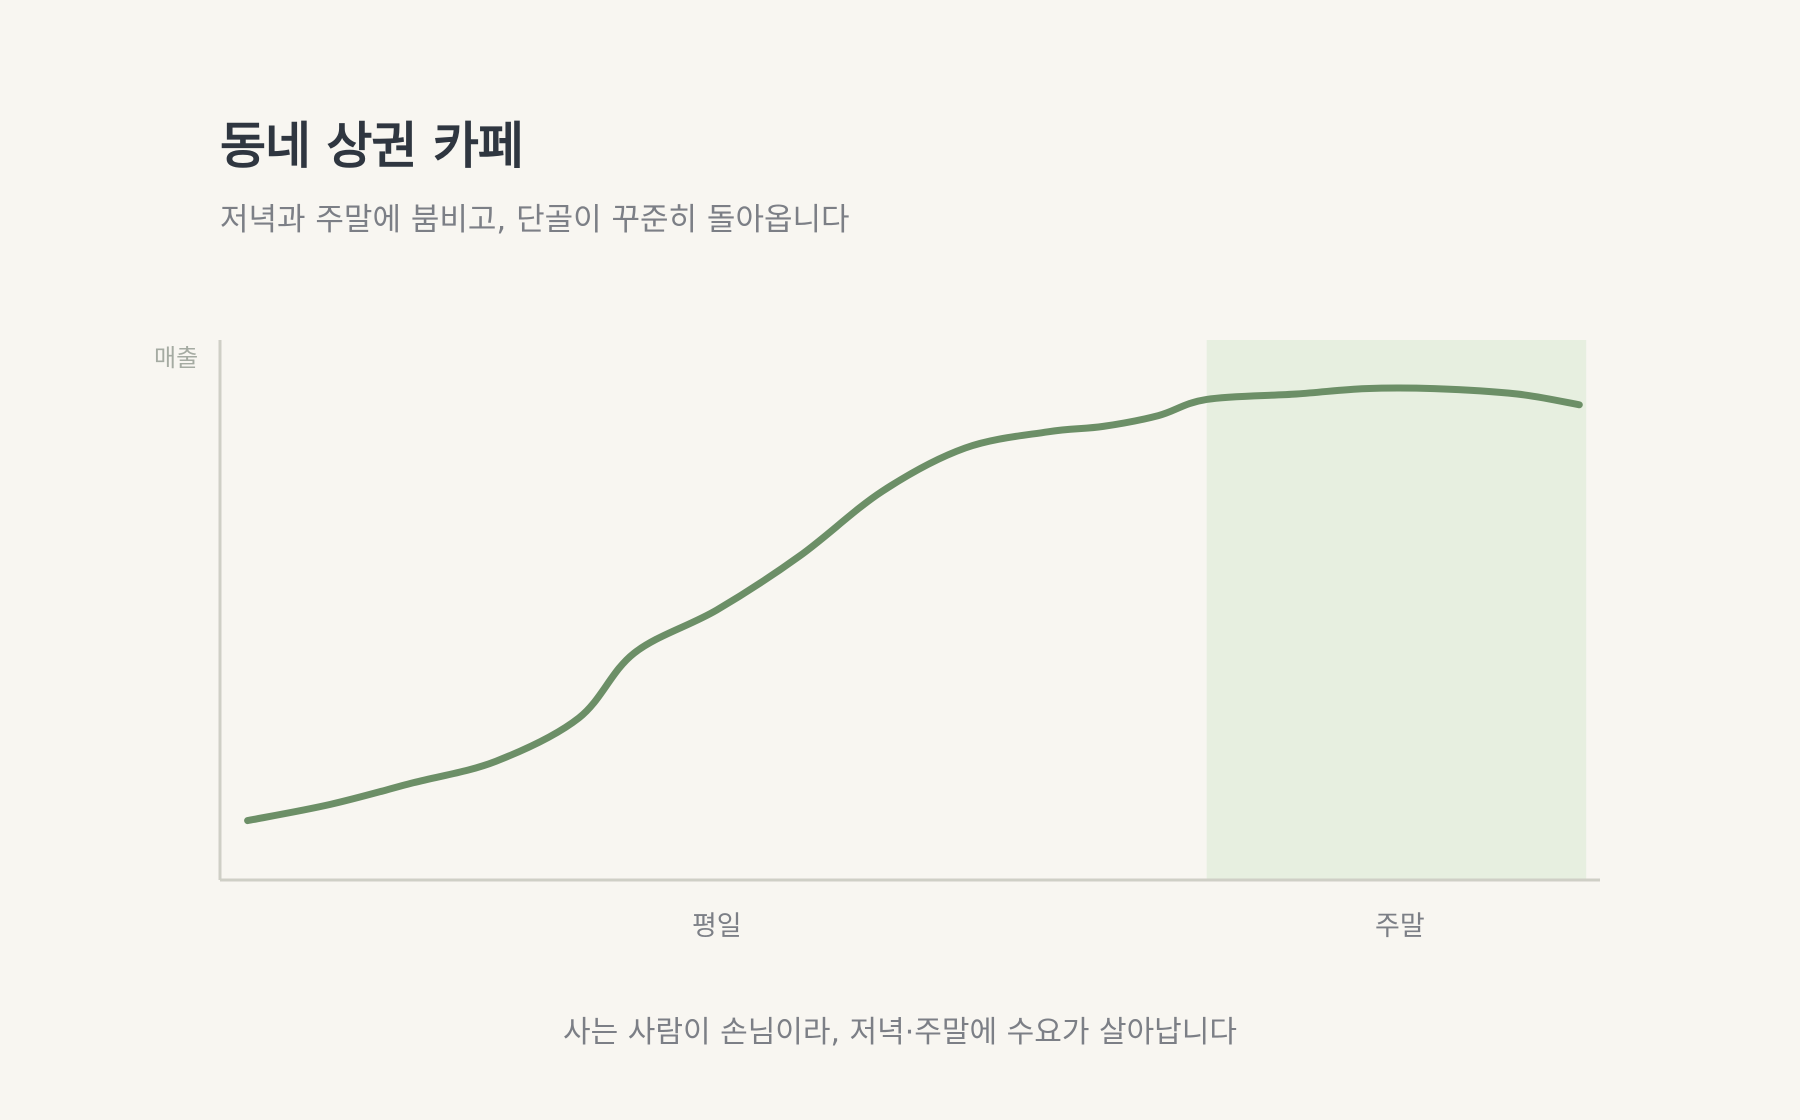  I want to click on chart-subtitle: 저녁과 주말에 붐비고, 단골이 꾸준히 돌아옵니다, so click(535, 220).